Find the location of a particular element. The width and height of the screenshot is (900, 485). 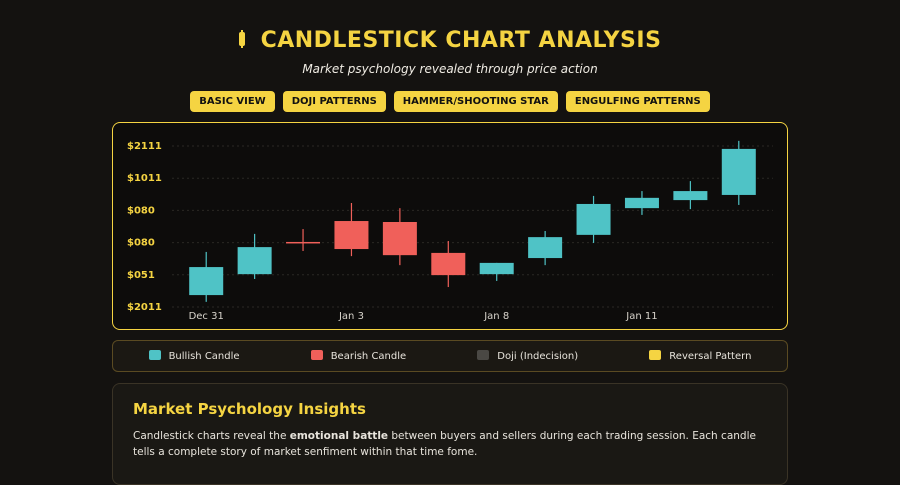

legend-item: Bullish Candle is located at coordinates (194, 356).